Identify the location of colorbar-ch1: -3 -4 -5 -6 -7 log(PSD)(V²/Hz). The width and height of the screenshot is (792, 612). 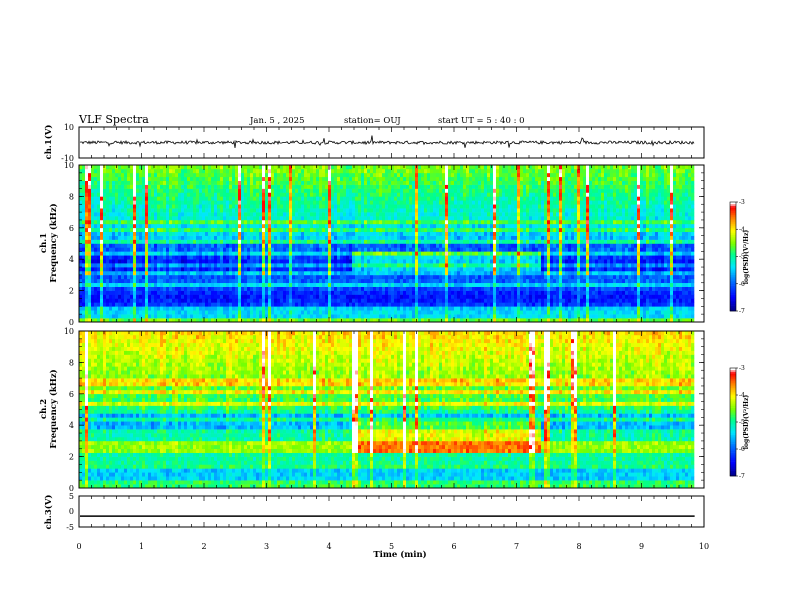
(739, 257).